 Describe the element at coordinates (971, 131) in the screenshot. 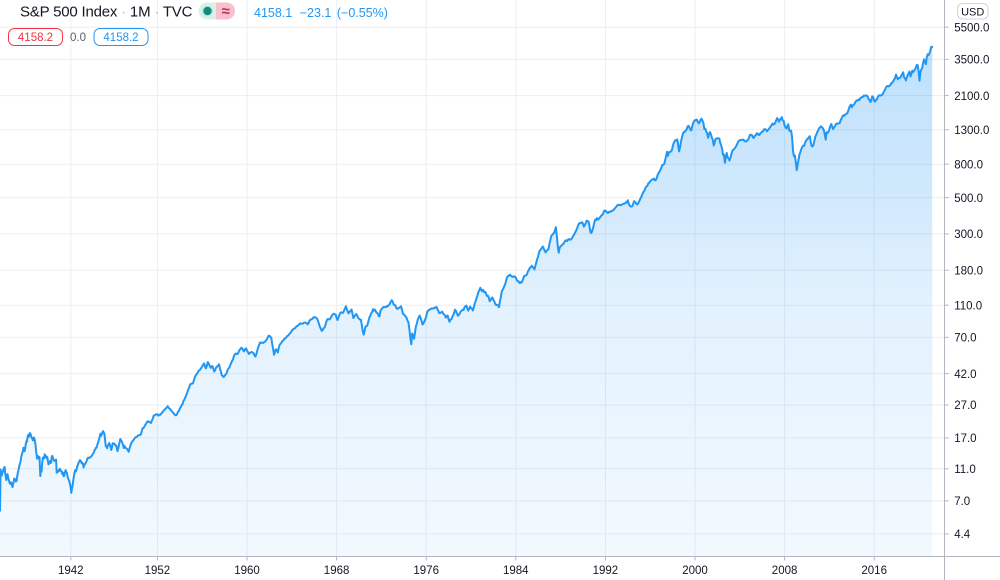

I see `svg-text: 1300.0` at that location.